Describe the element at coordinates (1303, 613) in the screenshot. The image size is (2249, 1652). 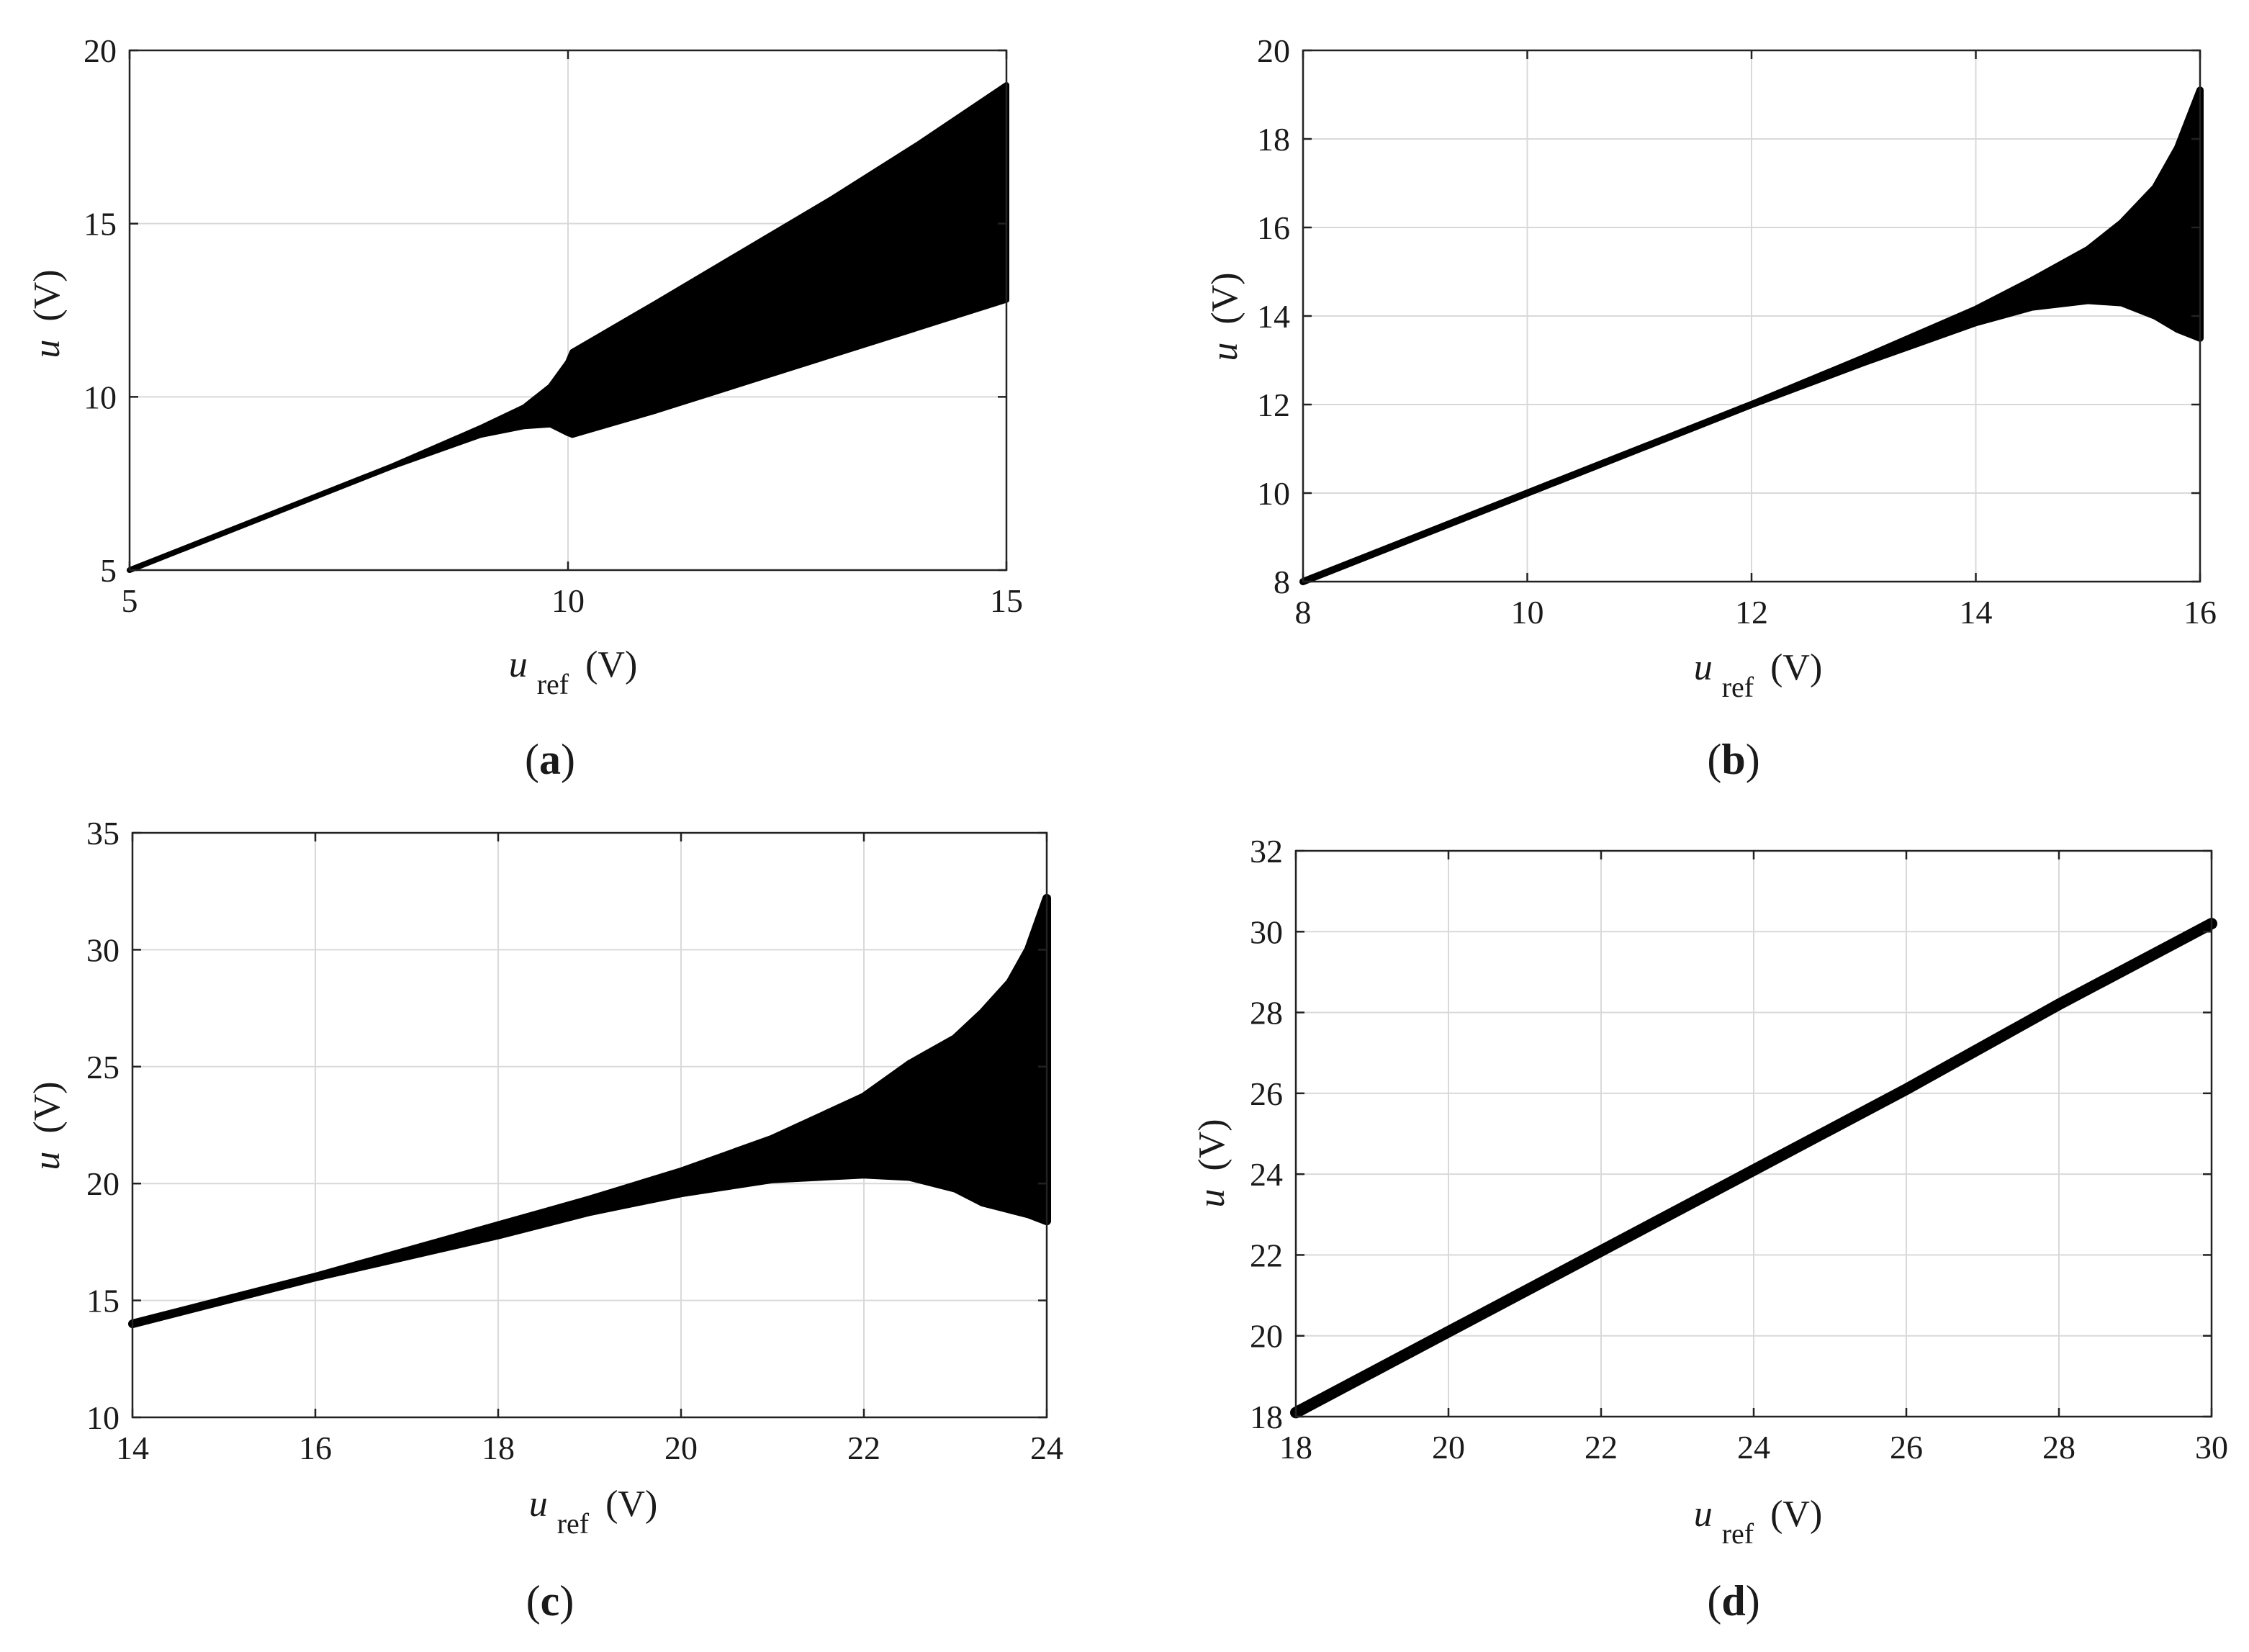
I see `x-tick-label-b-0: 8` at that location.